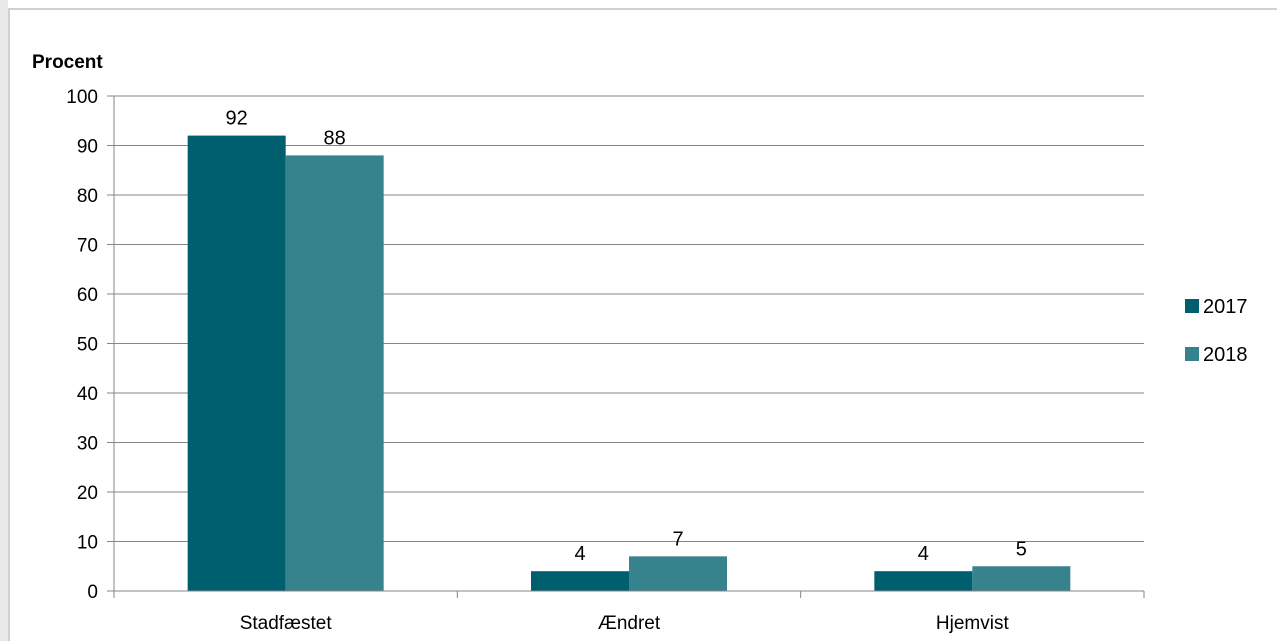 The image size is (1277, 641). What do you see at coordinates (973, 623) in the screenshot?
I see `x-tick-label: Hjemvist` at bounding box center [973, 623].